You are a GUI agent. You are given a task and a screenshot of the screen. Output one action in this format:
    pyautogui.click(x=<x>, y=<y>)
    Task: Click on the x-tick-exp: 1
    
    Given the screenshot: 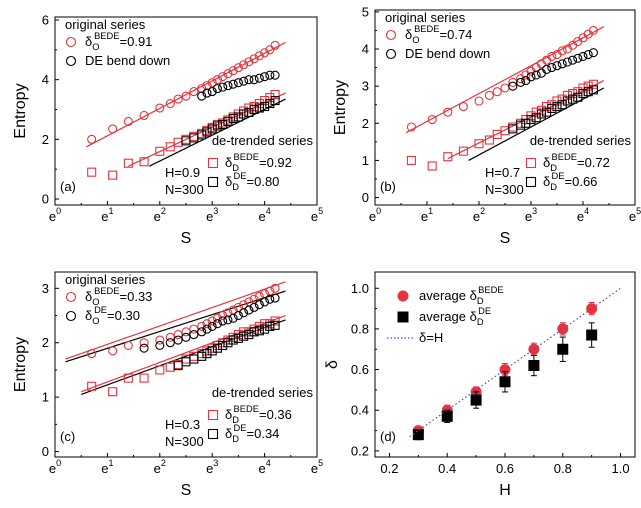 What is the action you would take?
    pyautogui.click(x=430, y=211)
    